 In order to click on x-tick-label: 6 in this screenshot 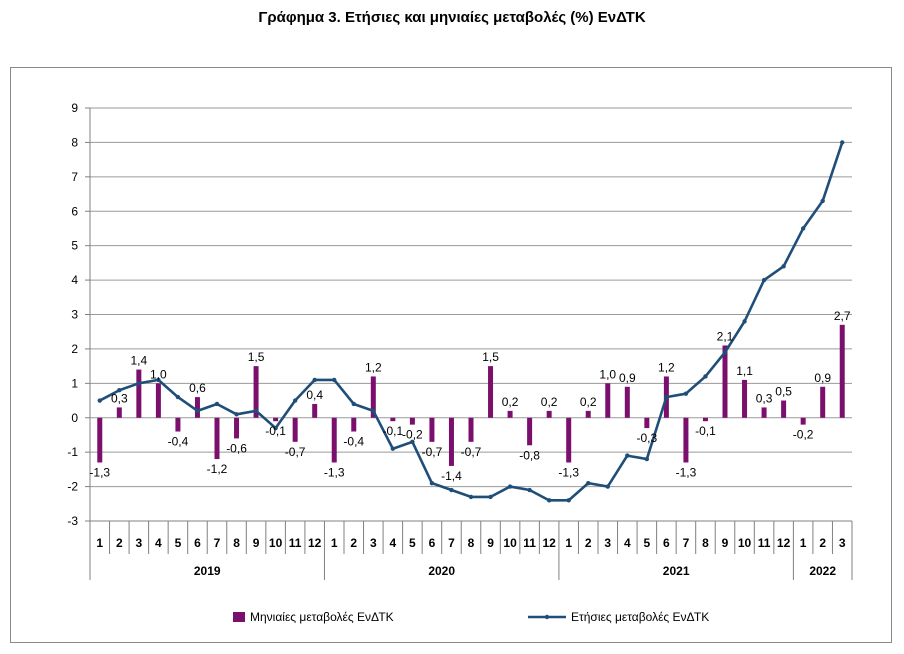, I will do `click(197, 543)`.